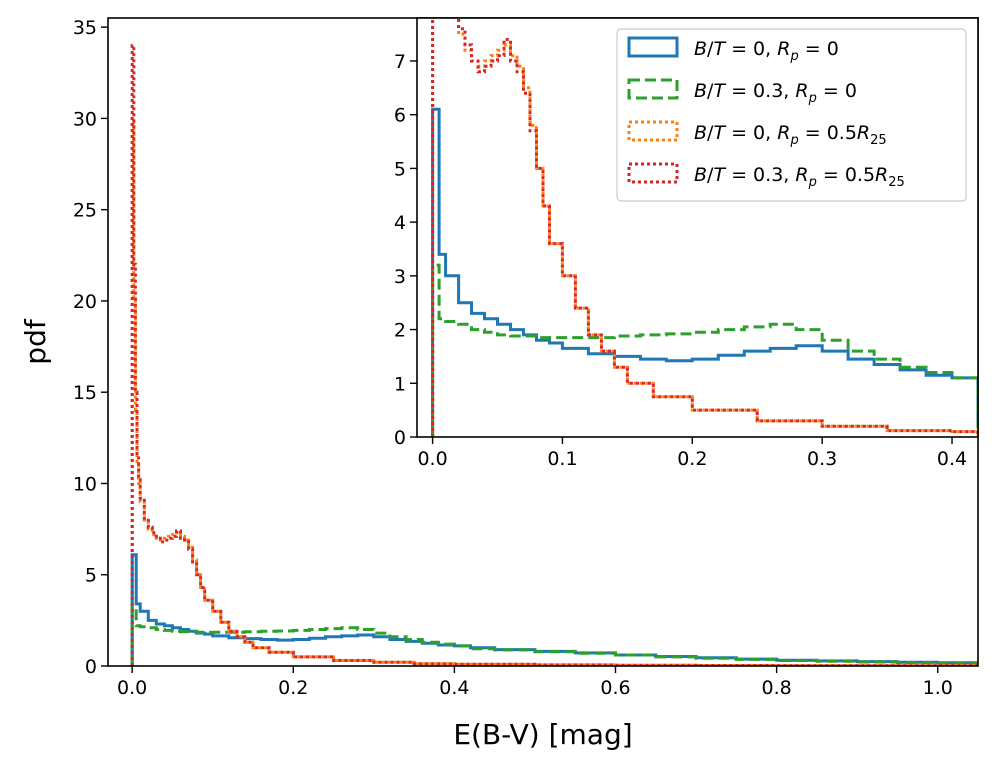 The width and height of the screenshot is (996, 767). I want to click on inset-yticks-tick-label: 7, so click(400, 62).